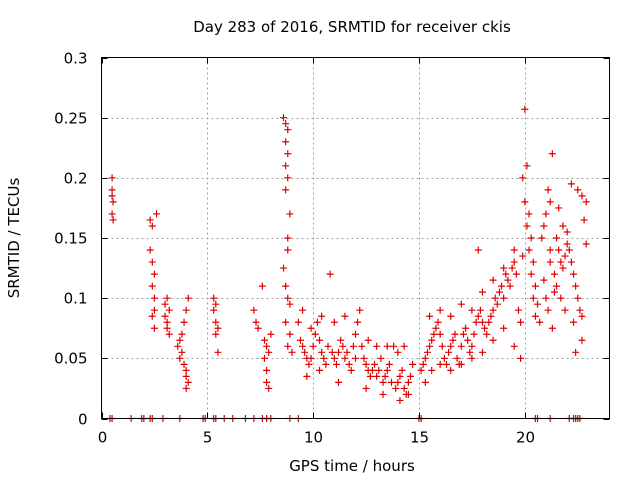 The width and height of the screenshot is (640, 480). Describe the element at coordinates (70, 359) in the screenshot. I see `y-tick-label: 0.05` at that location.